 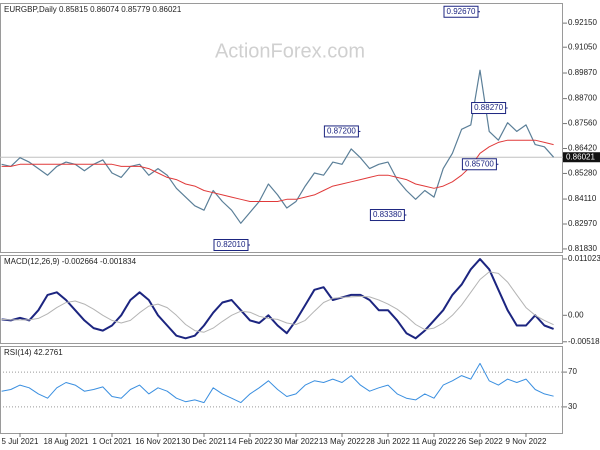 I want to click on last-price-box, so click(x=581, y=157).